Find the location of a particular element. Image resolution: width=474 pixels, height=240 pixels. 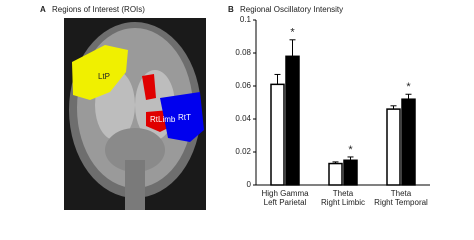

roi-label: RtT is located at coordinates (184, 117).